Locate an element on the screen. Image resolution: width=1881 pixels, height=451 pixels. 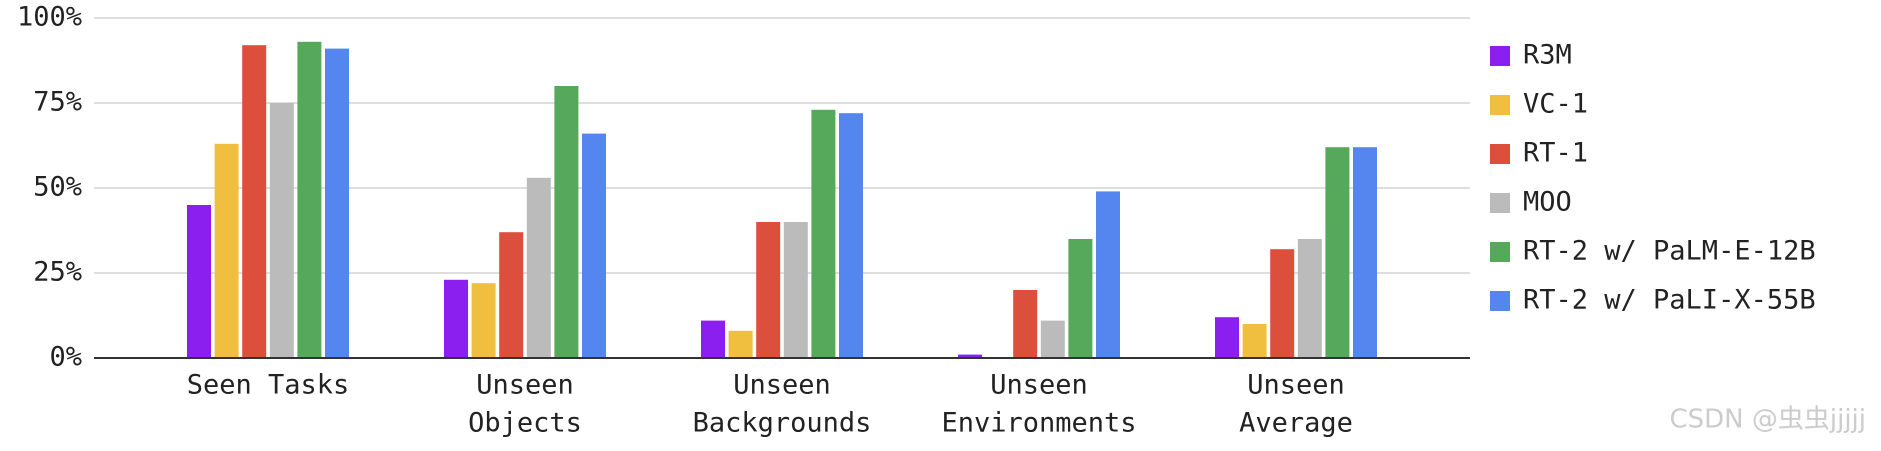
legend-label: RT-2 w/ PaLM-E-12B is located at coordinates (1669, 251).